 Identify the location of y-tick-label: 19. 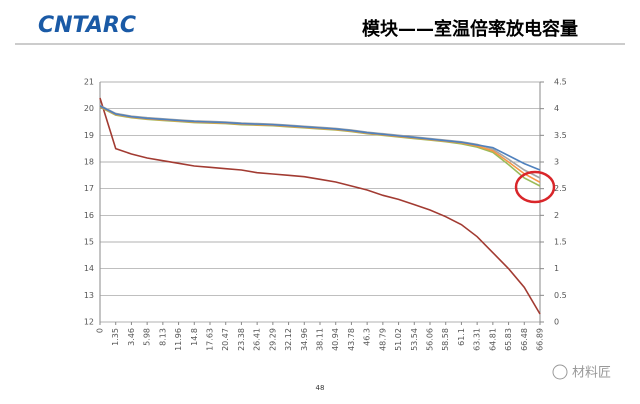
(89, 135).